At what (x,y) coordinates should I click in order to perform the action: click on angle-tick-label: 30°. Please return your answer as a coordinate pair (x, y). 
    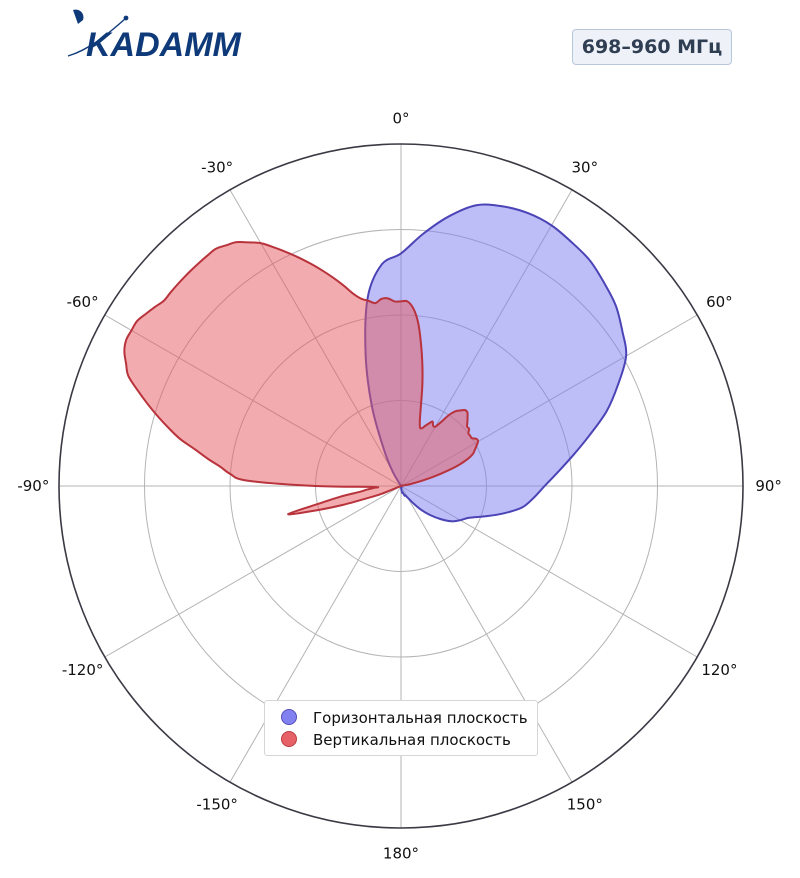
    Looking at the image, I should click on (585, 168).